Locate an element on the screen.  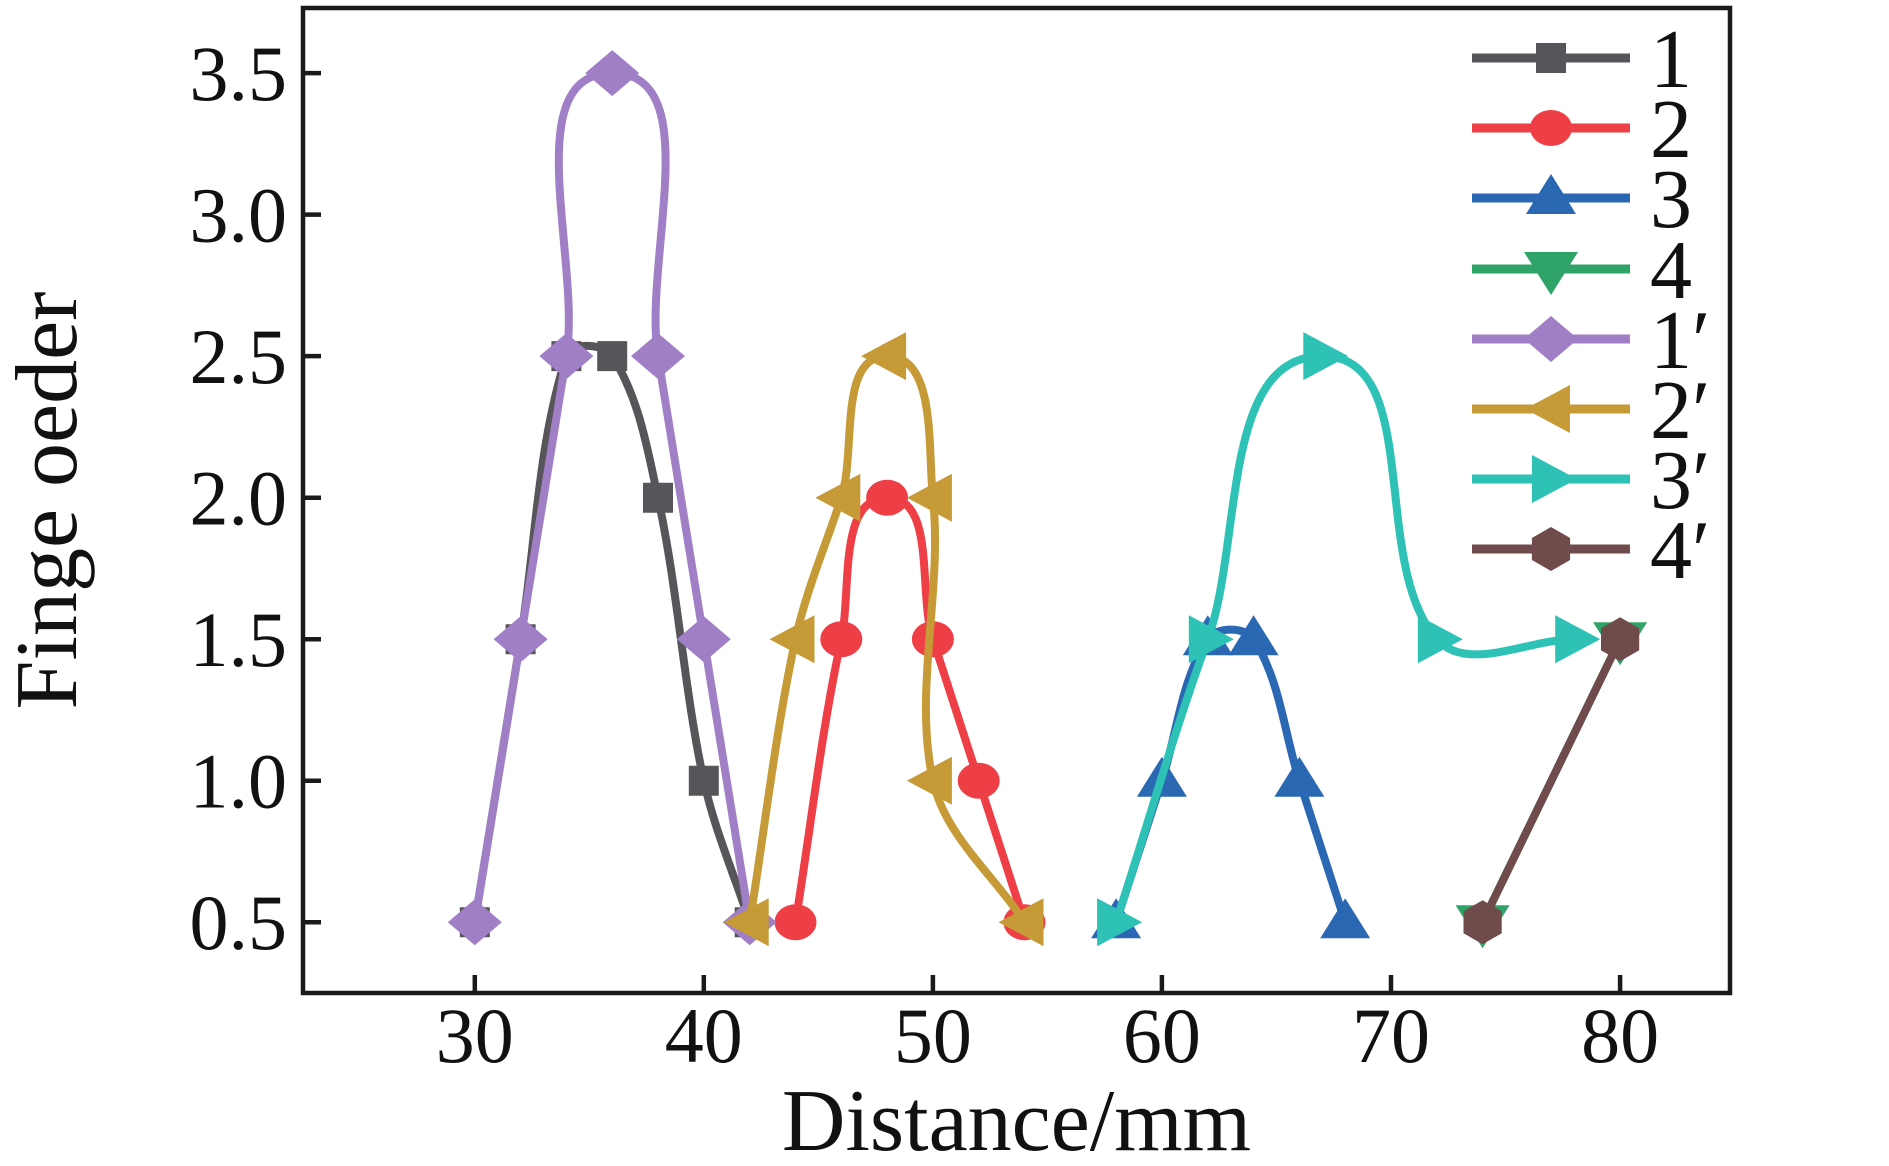
legend-triangle-up-marker is located at coordinates (1551, 194).